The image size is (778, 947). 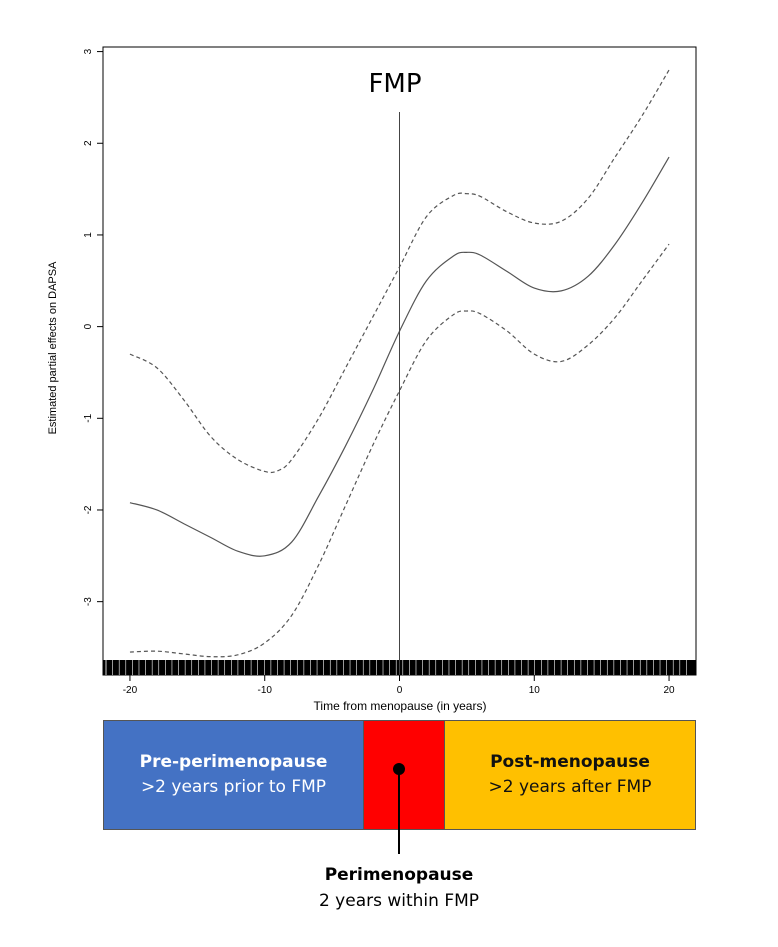 I want to click on perimenopause-pointer-line, so click(x=399, y=814).